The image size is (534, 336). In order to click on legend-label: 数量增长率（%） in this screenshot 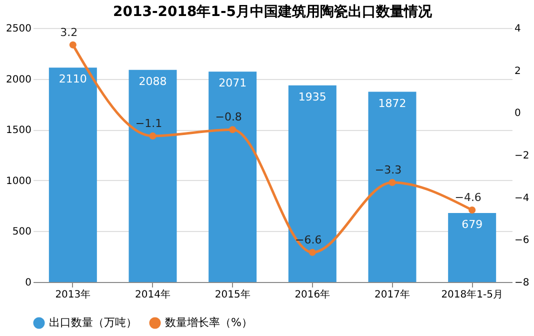, I will do `click(208, 322)`.